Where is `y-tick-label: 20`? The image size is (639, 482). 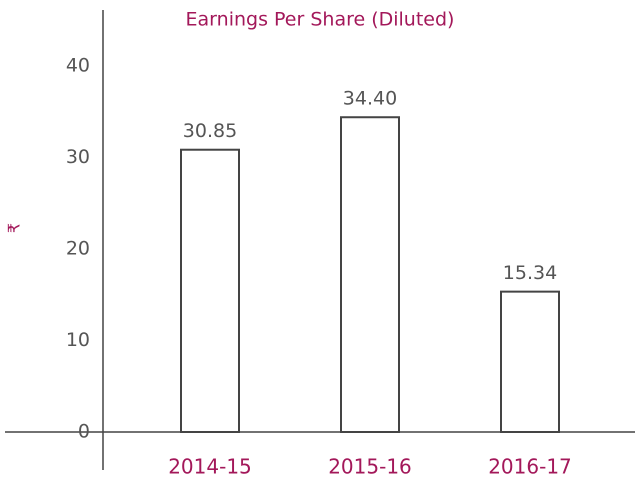 y-tick-label: 20 is located at coordinates (78, 249).